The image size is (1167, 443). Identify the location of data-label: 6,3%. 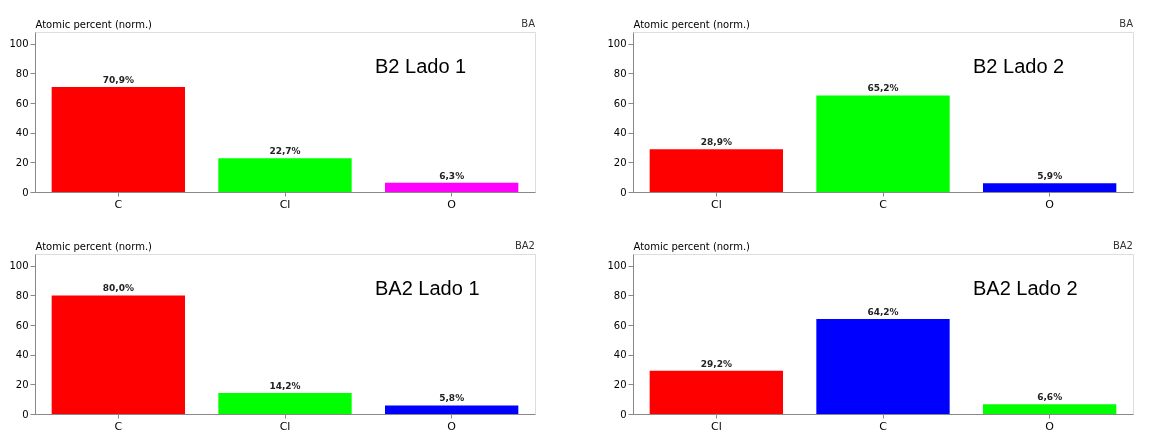
(452, 175).